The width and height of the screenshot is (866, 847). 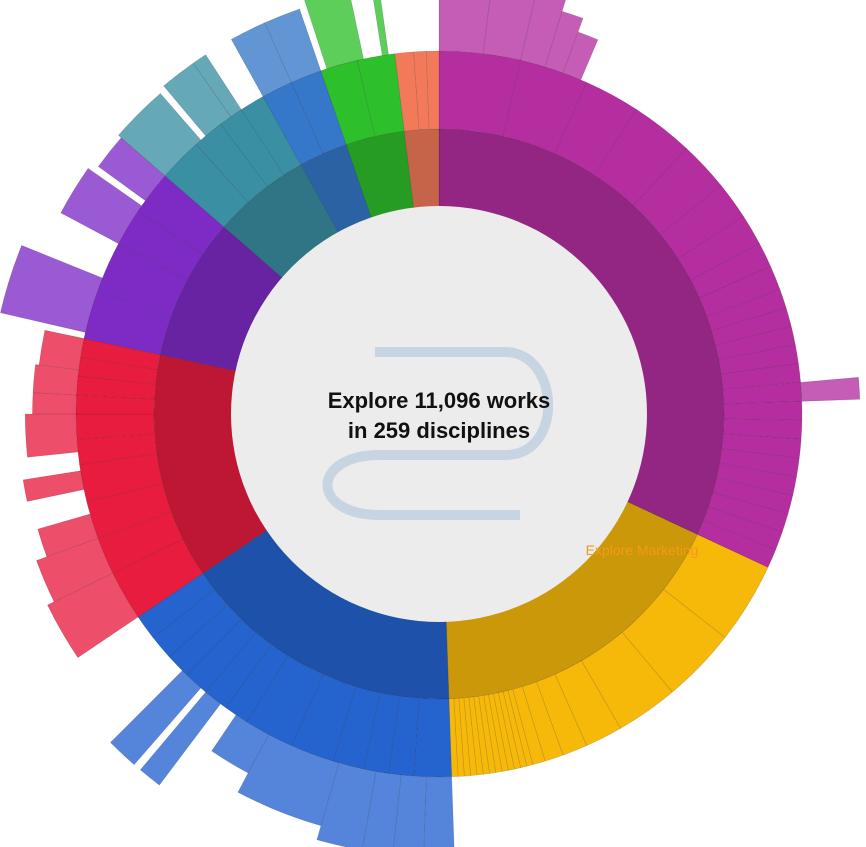 I want to click on paperclip-logo-icon, so click(x=438, y=433).